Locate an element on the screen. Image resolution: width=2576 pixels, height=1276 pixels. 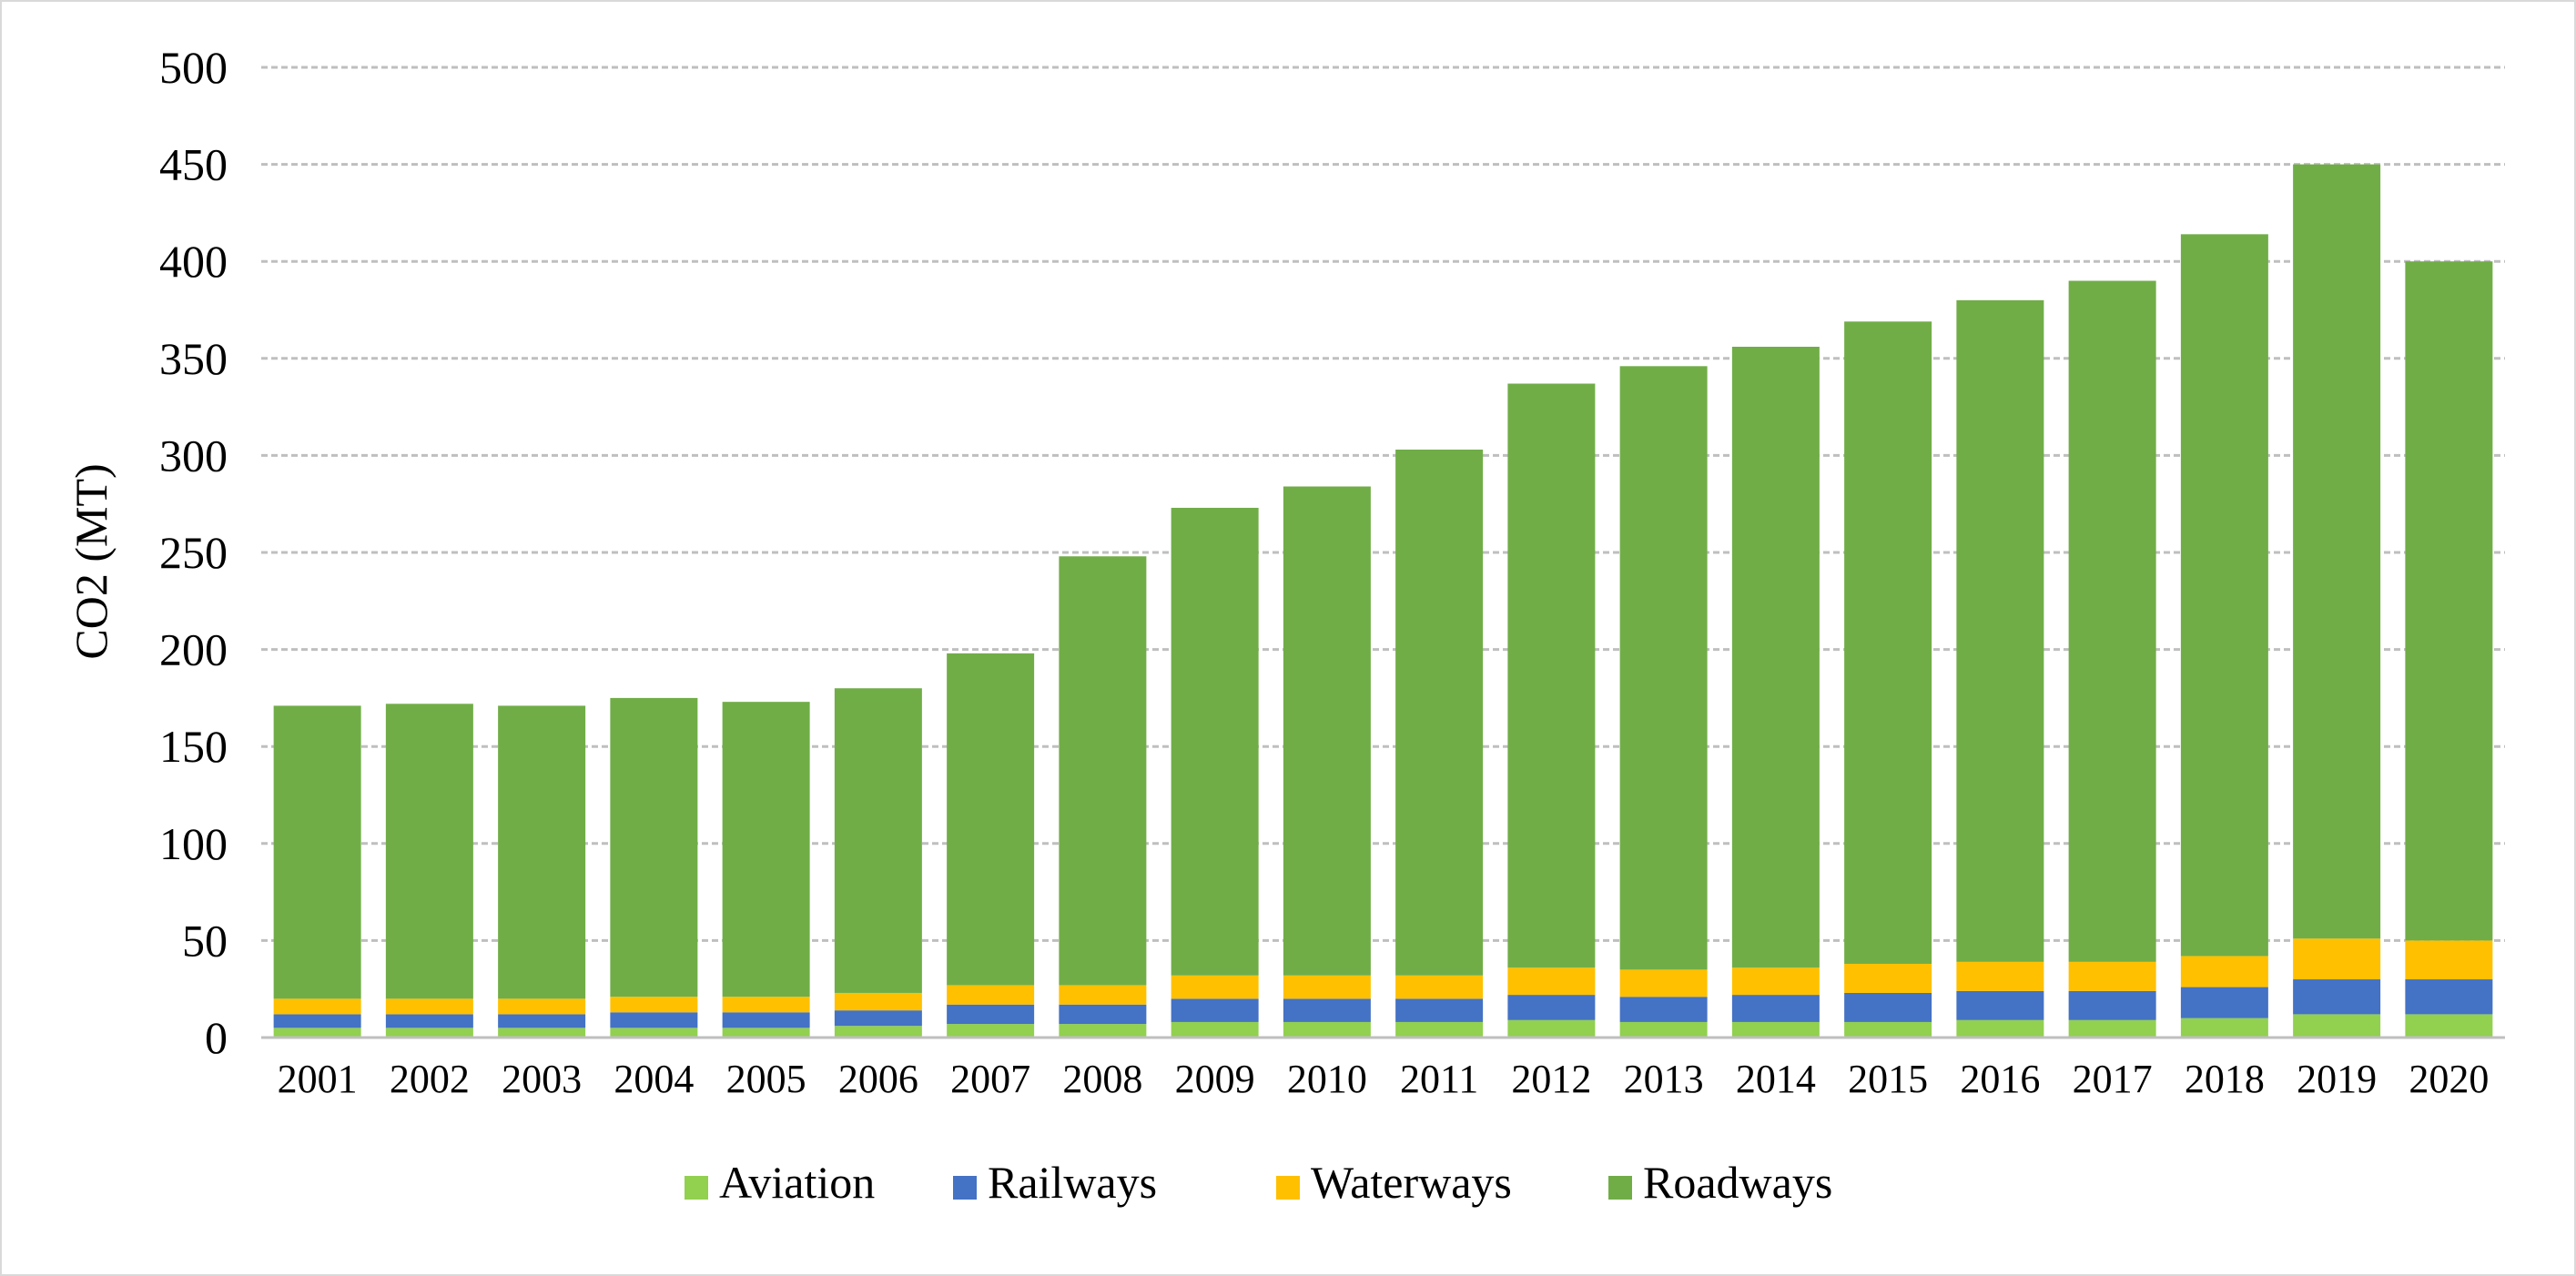
bar-waterways-2003 is located at coordinates (542, 1006).